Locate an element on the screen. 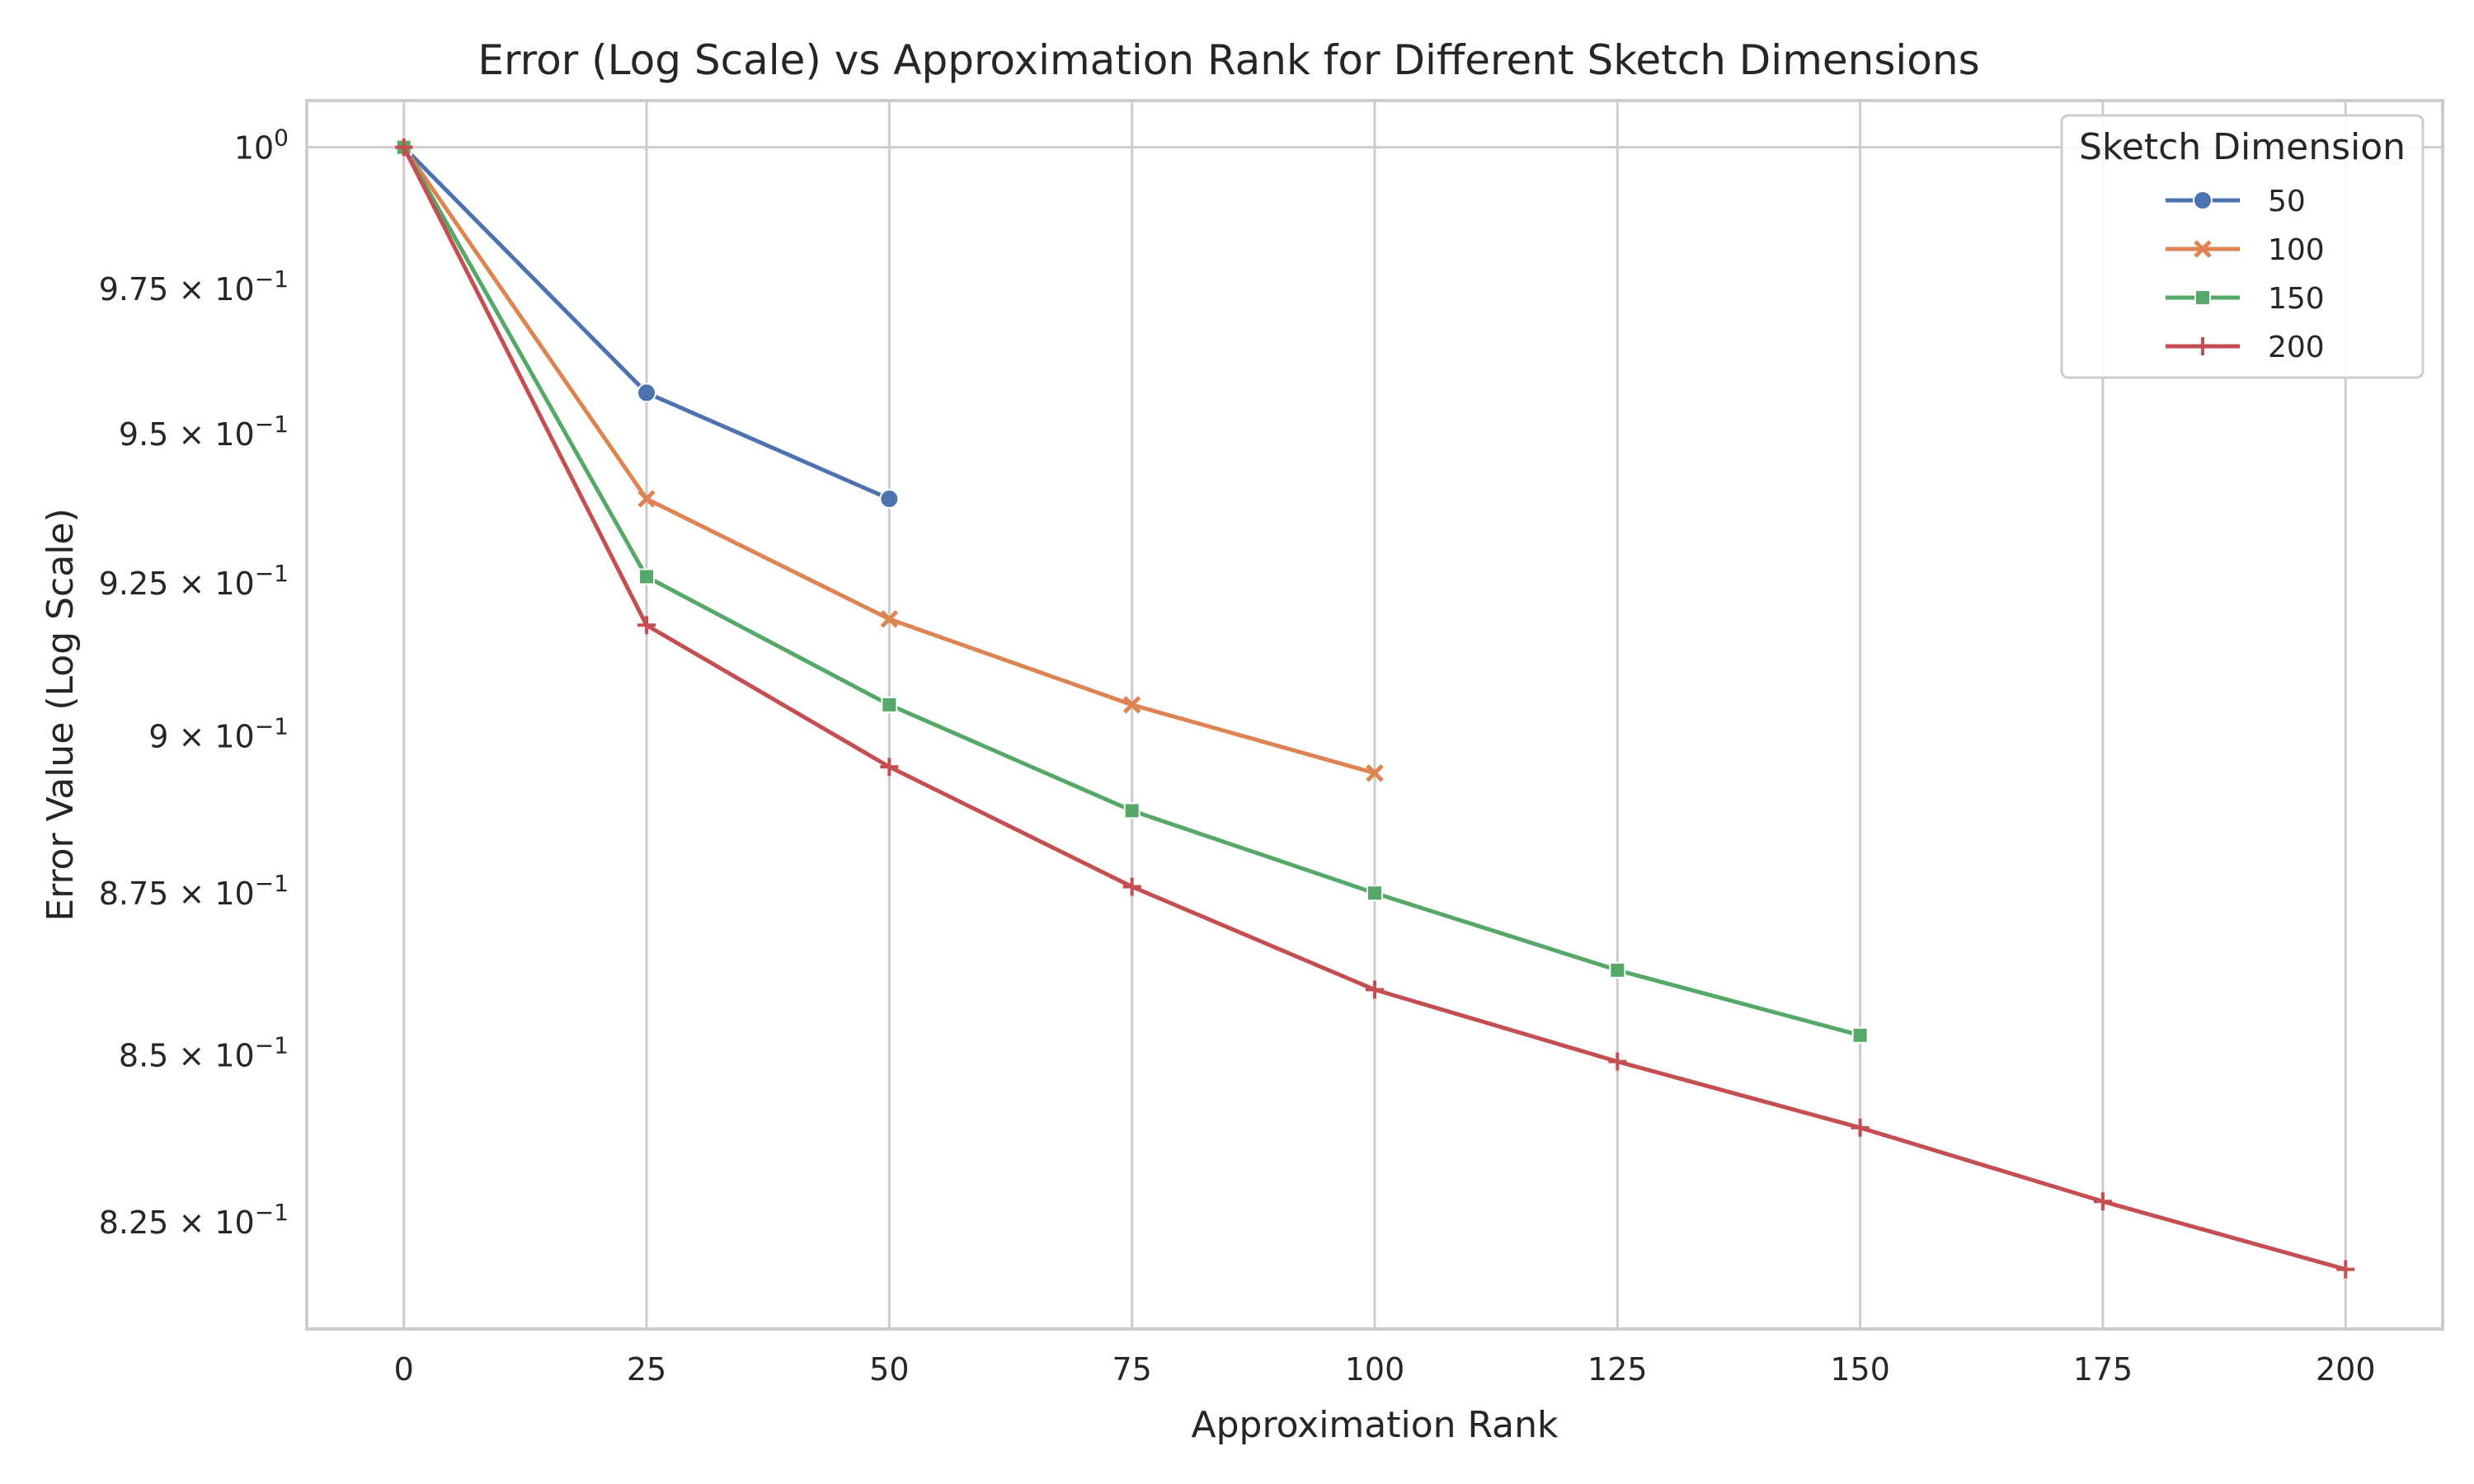 The image size is (2474, 1484). x-axis-label: Approximation Rank is located at coordinates (1375, 1425).